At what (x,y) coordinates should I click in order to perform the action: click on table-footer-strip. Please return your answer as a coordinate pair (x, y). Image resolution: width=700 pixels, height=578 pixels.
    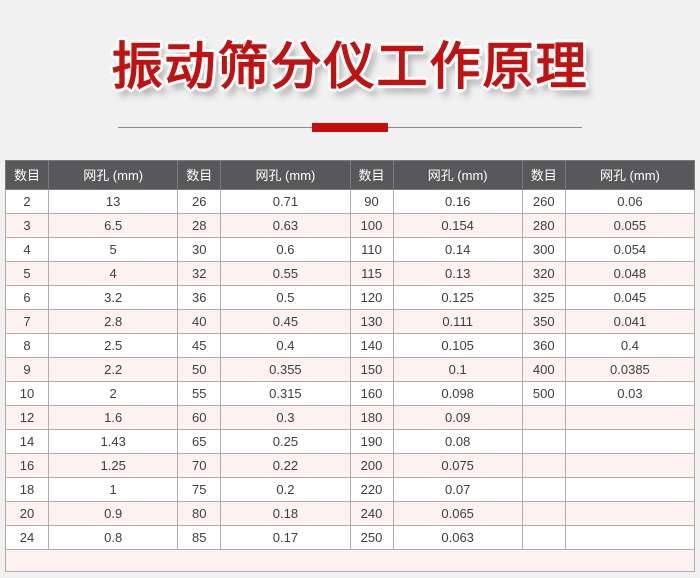
    Looking at the image, I should click on (350, 560).